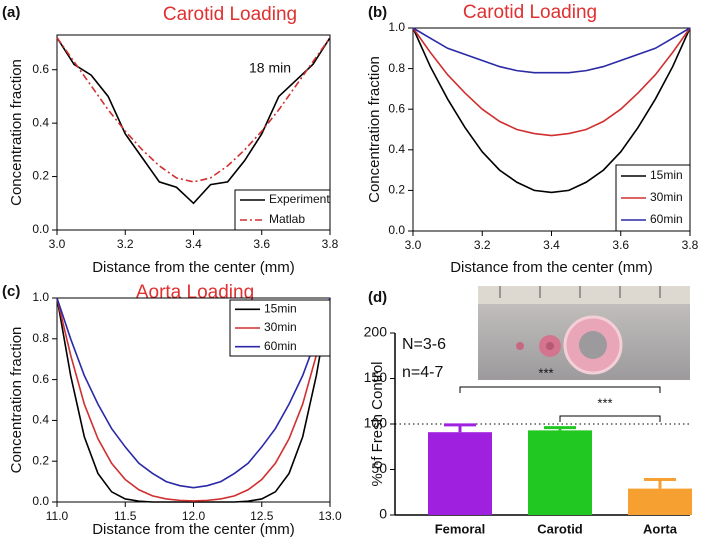 The height and width of the screenshot is (546, 708). I want to click on x-tick-label: 13.0, so click(330, 516).